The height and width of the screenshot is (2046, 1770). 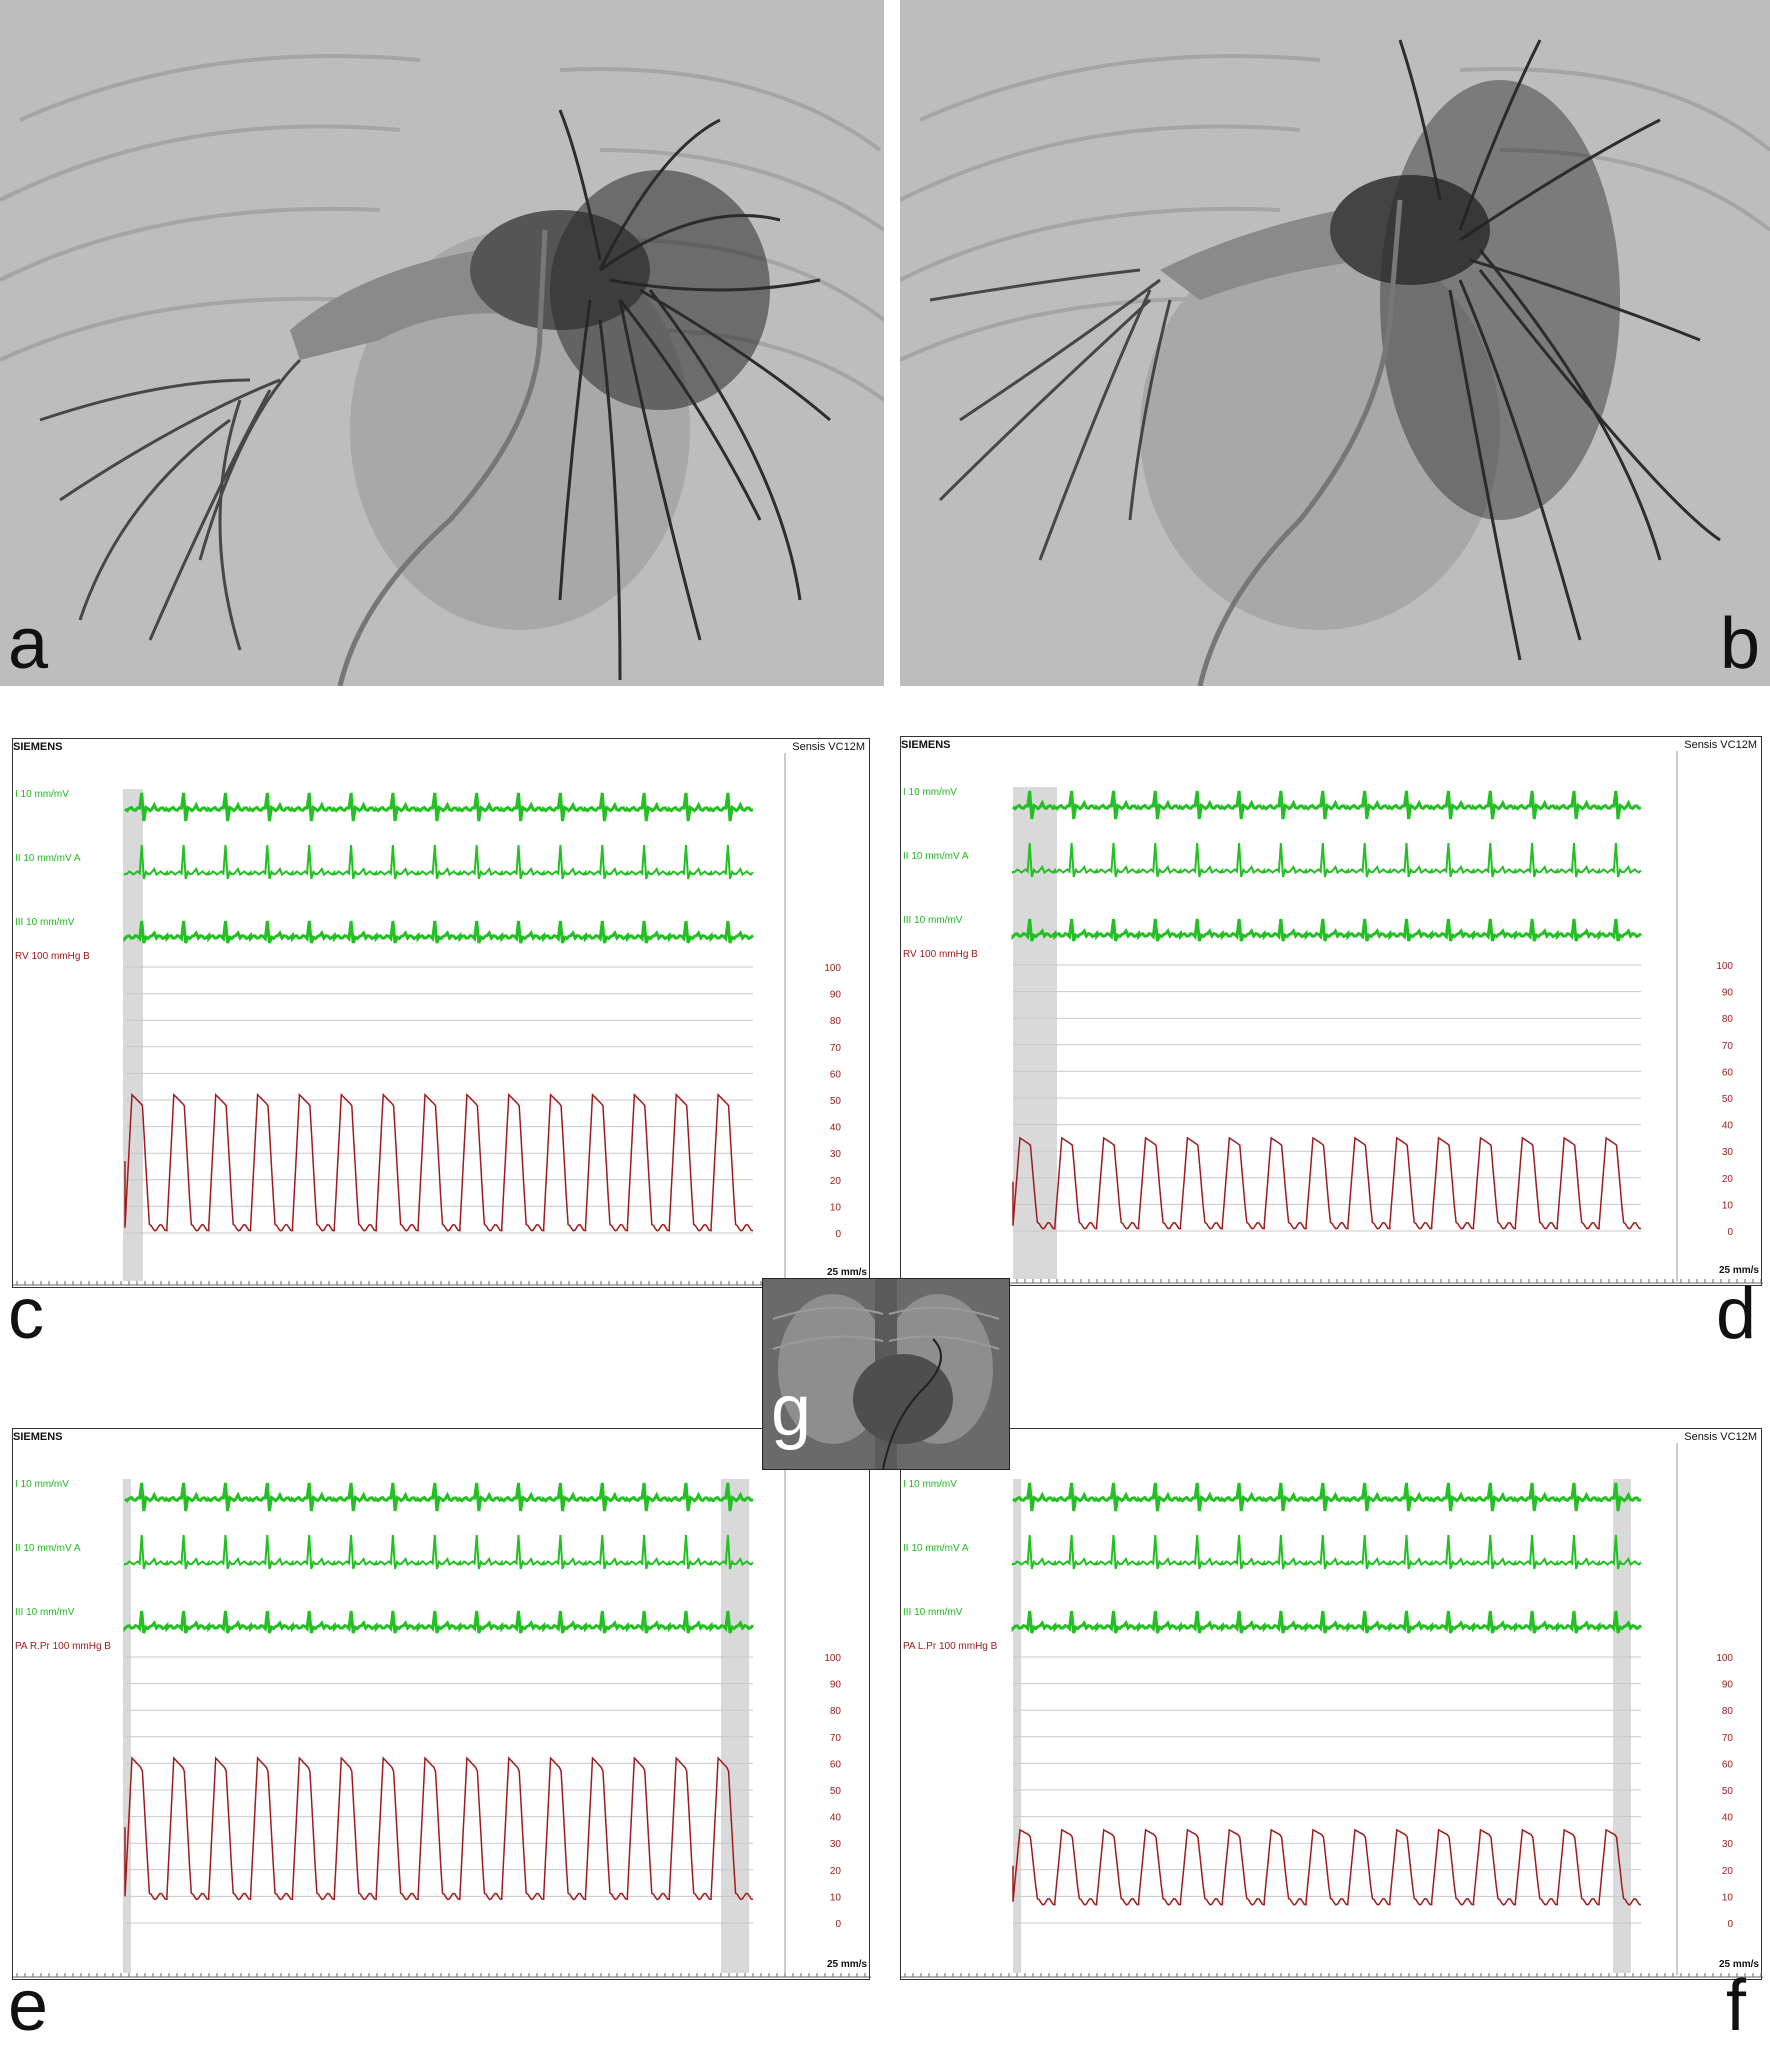 I want to click on panel-letter-a: a, so click(x=28, y=644).